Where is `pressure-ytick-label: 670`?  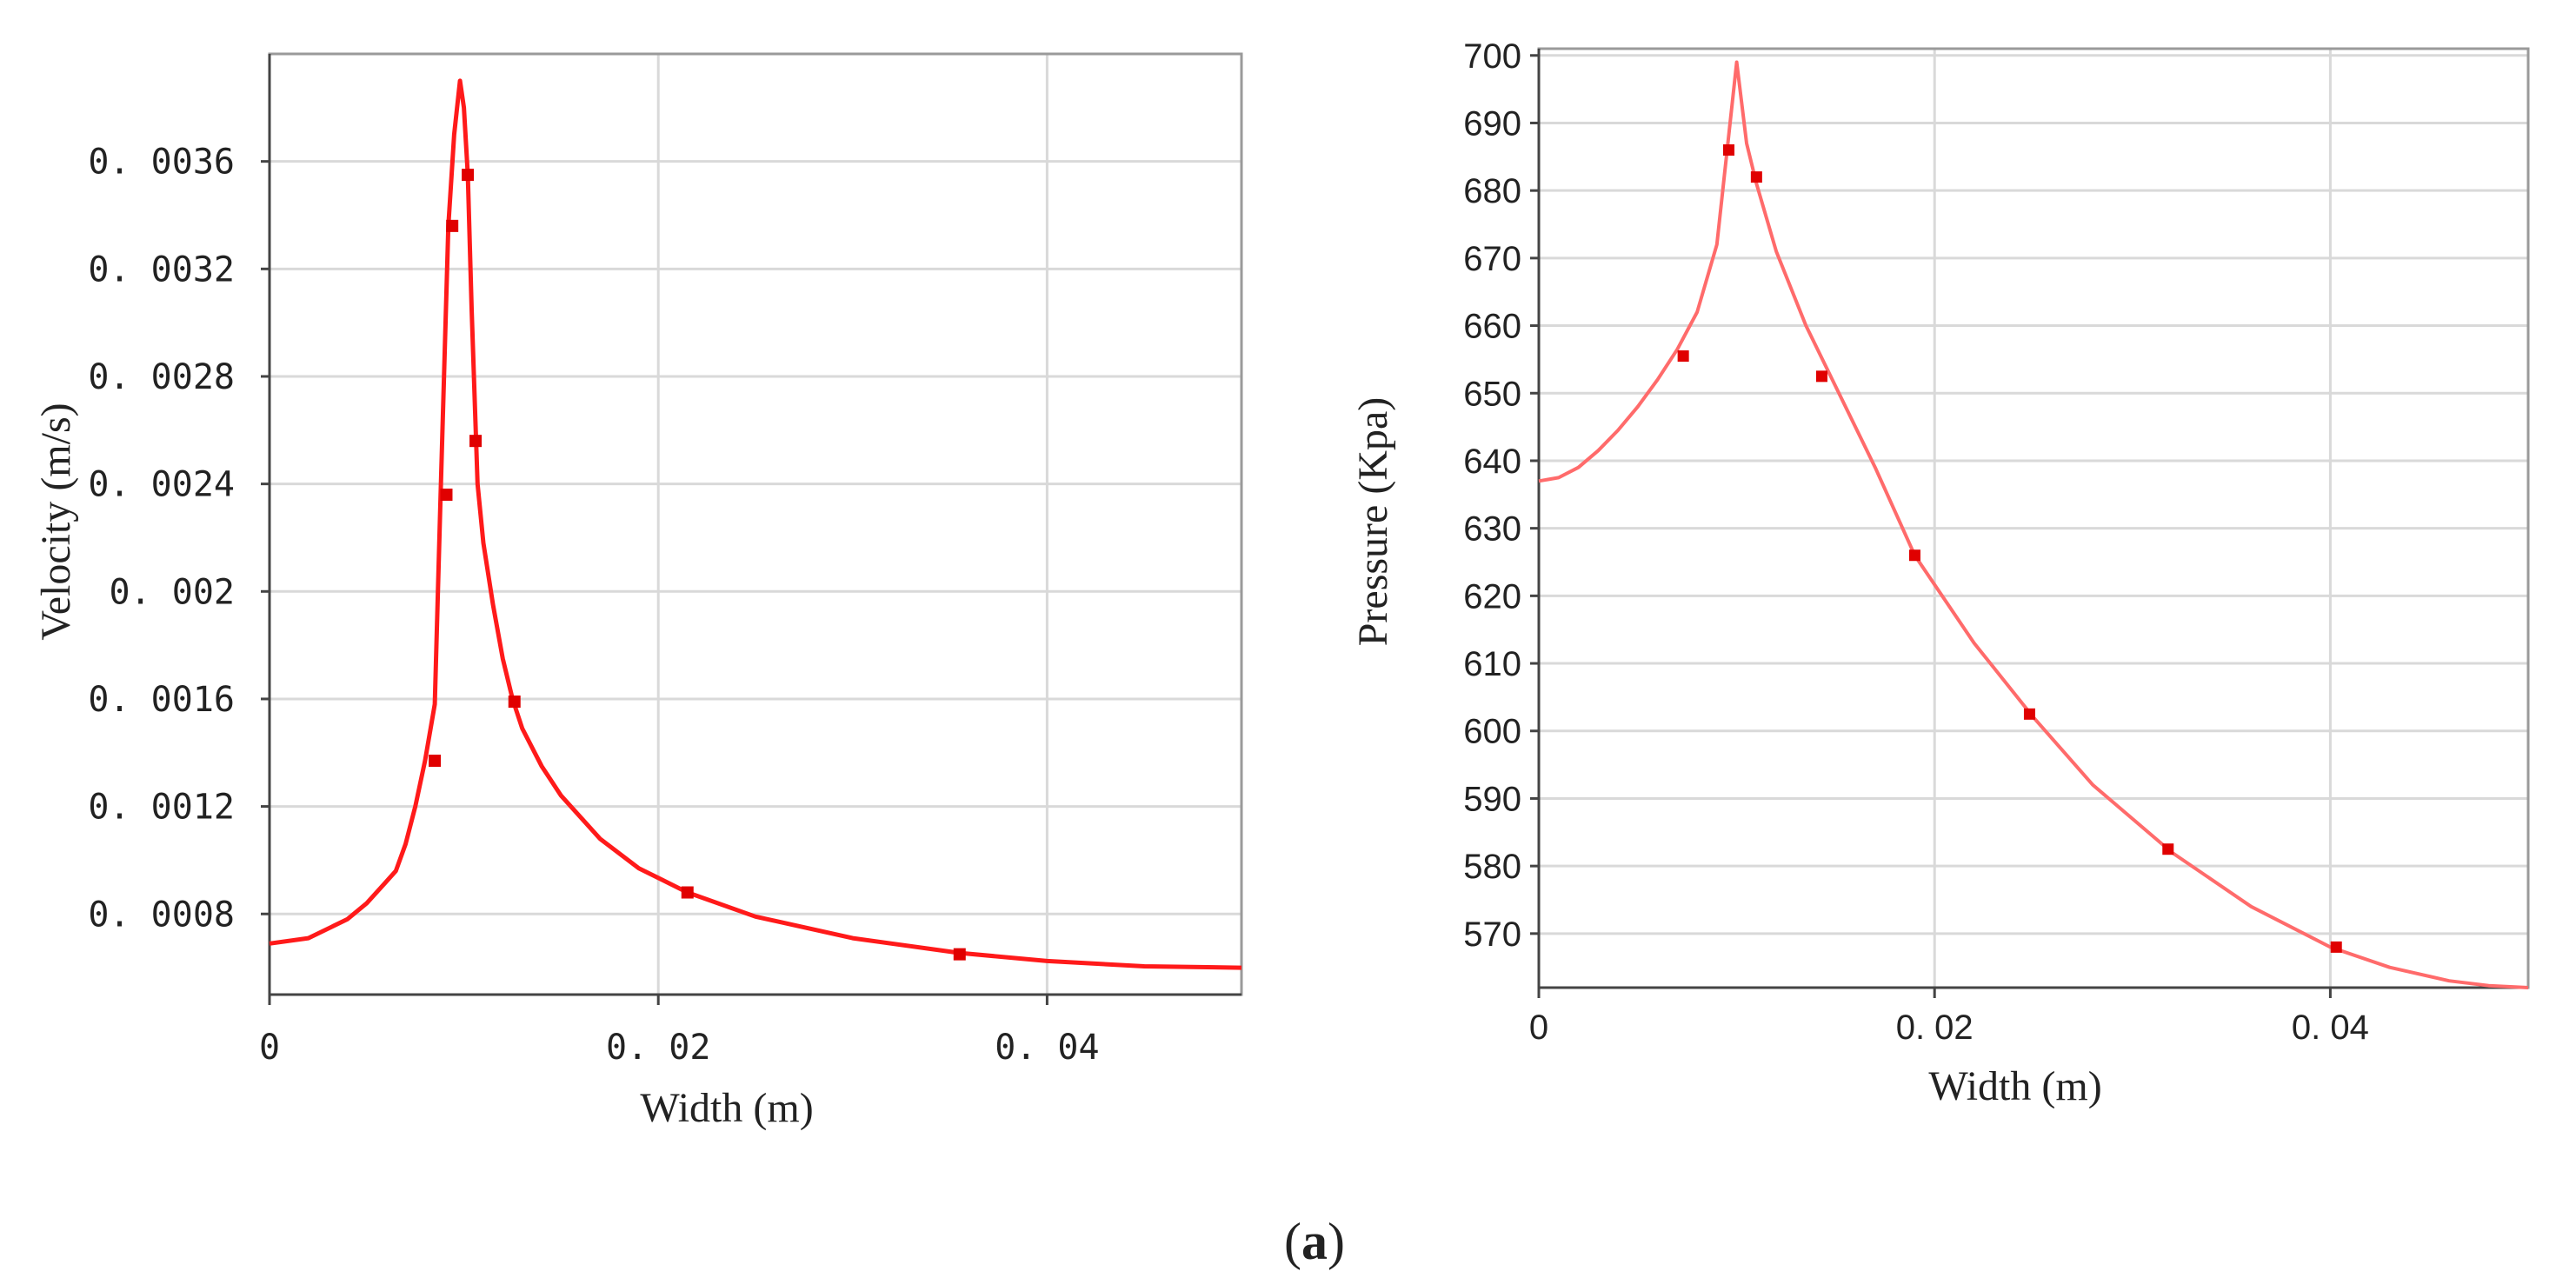 pressure-ytick-label: 670 is located at coordinates (1492, 259).